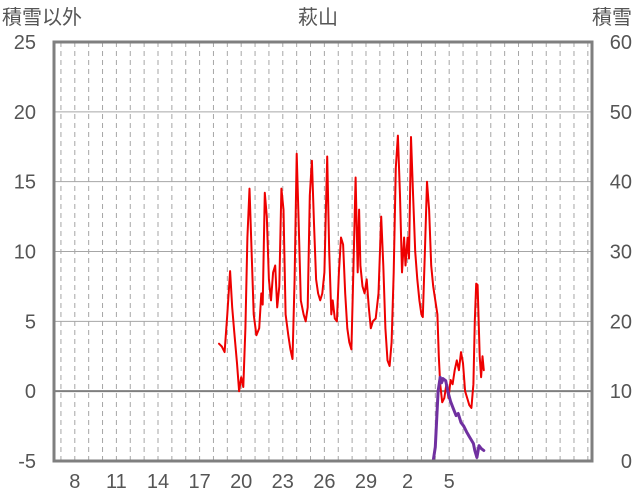 Image resolution: width=636 pixels, height=501 pixels. What do you see at coordinates (25, 183) in the screenshot?
I see `y-left-tick-label: 15` at bounding box center [25, 183].